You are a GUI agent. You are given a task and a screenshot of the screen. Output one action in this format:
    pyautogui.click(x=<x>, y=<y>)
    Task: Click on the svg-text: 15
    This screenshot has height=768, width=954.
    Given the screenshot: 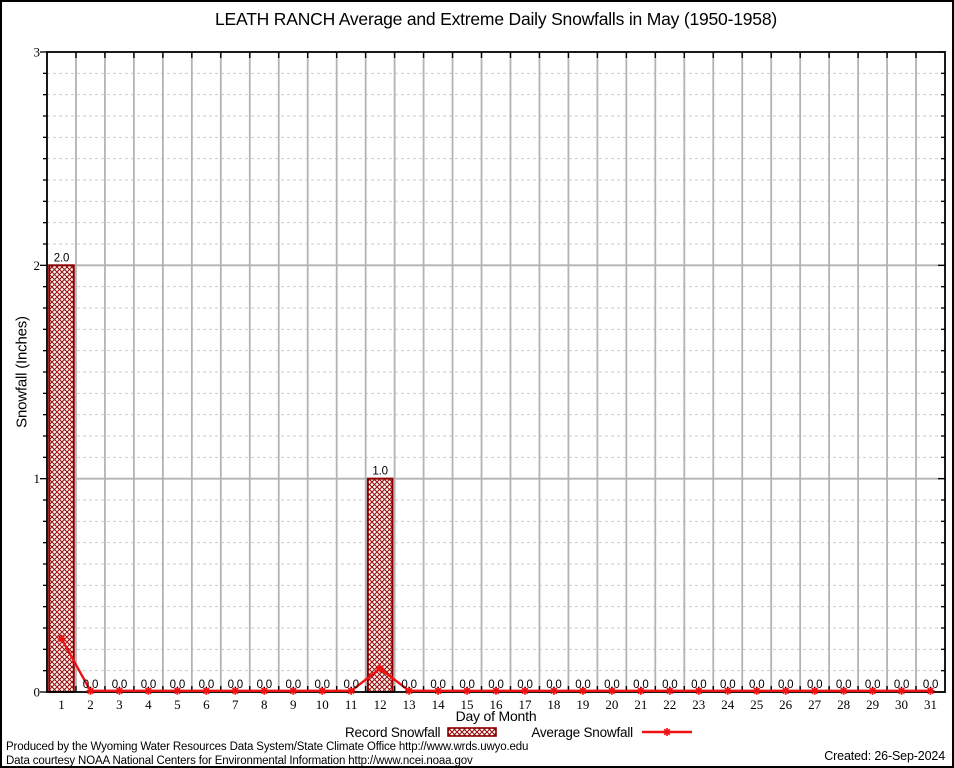 What is the action you would take?
    pyautogui.click(x=467, y=704)
    